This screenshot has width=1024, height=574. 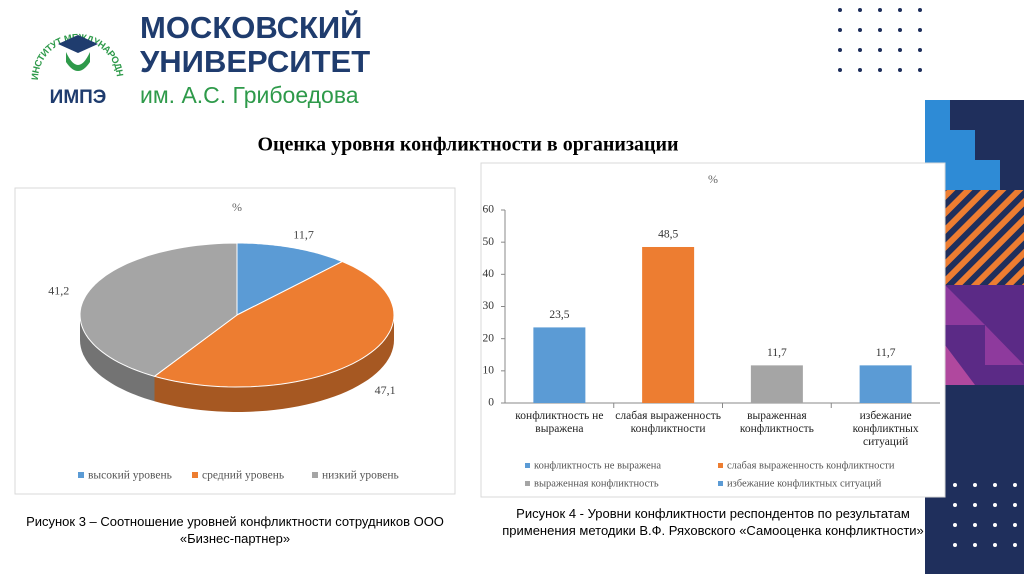 I want to click on y-tick-label: 10, so click(x=489, y=370).